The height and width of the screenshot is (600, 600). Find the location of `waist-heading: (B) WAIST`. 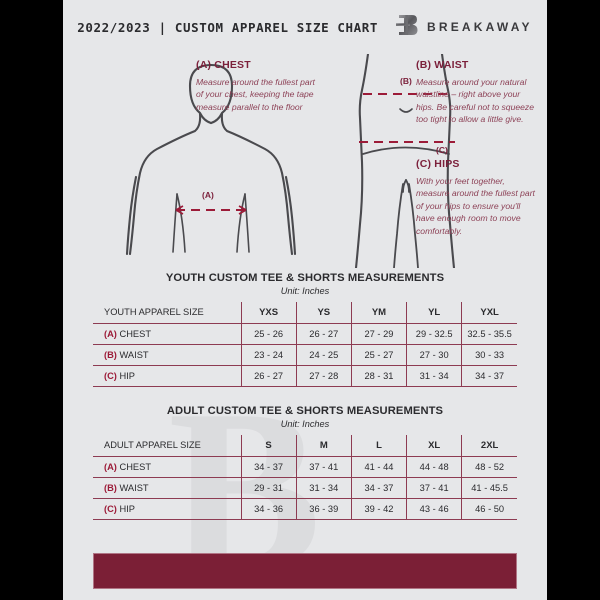

waist-heading: (B) WAIST is located at coordinates (442, 65).